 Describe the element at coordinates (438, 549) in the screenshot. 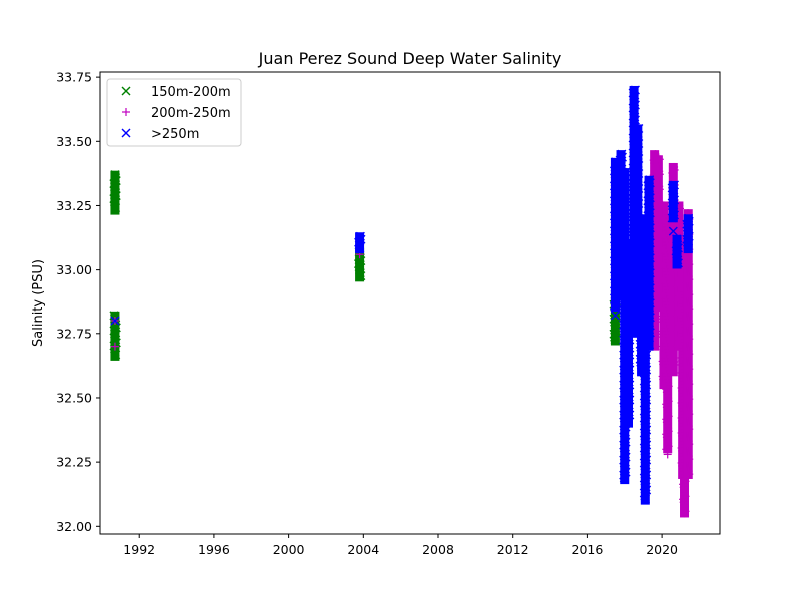

I see `x-tick-label: 2008` at that location.